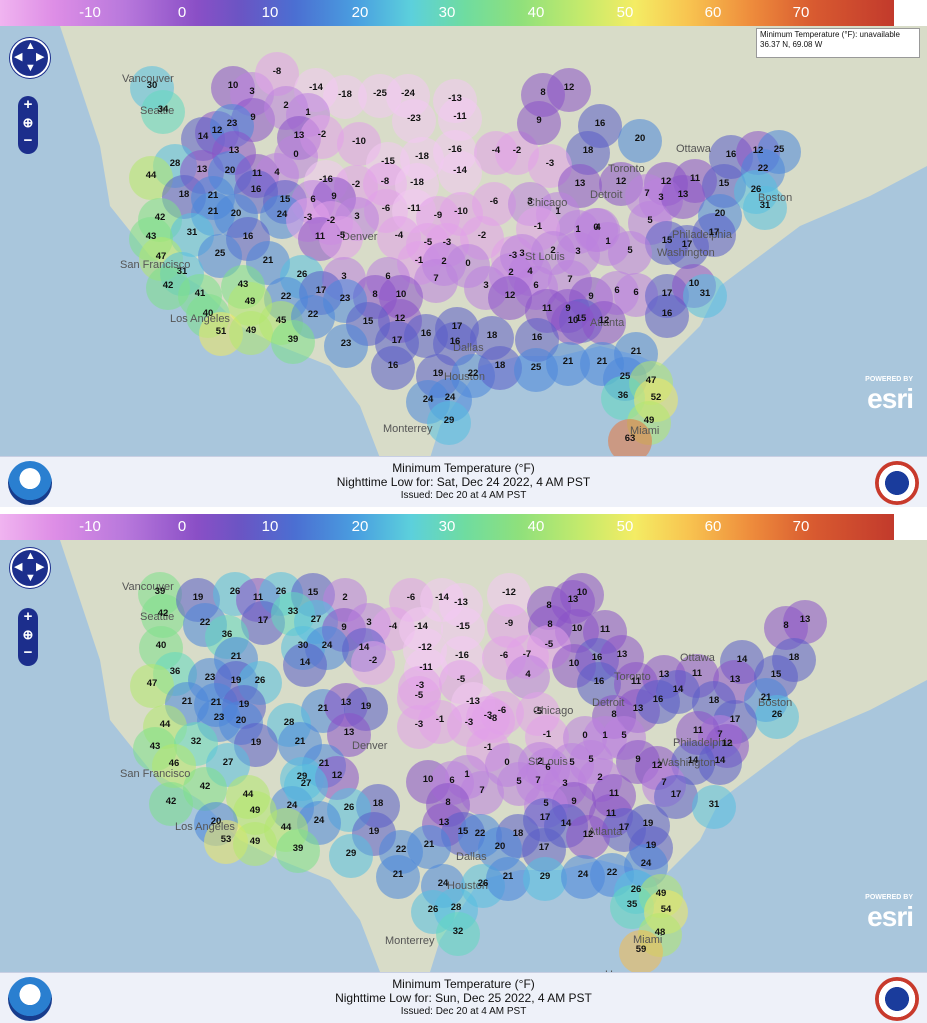 The image size is (927, 1023). What do you see at coordinates (196, 741) in the screenshot?
I see `temperature-label: 32` at bounding box center [196, 741].